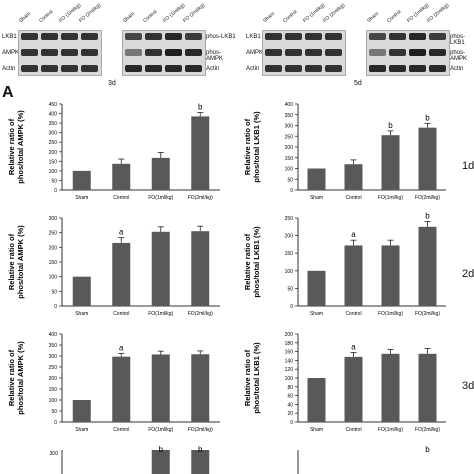  I want to click on y-tick-label: 0, so click(55, 307).